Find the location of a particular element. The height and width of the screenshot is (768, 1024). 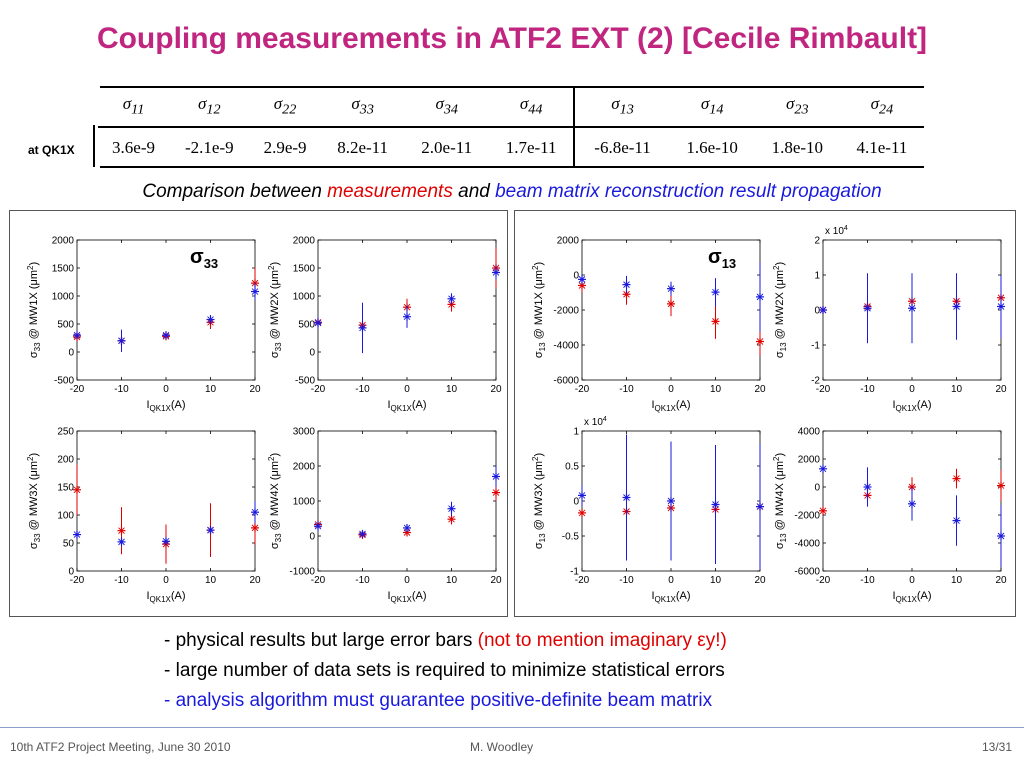

measurements-label: measurements is located at coordinates (390, 191).